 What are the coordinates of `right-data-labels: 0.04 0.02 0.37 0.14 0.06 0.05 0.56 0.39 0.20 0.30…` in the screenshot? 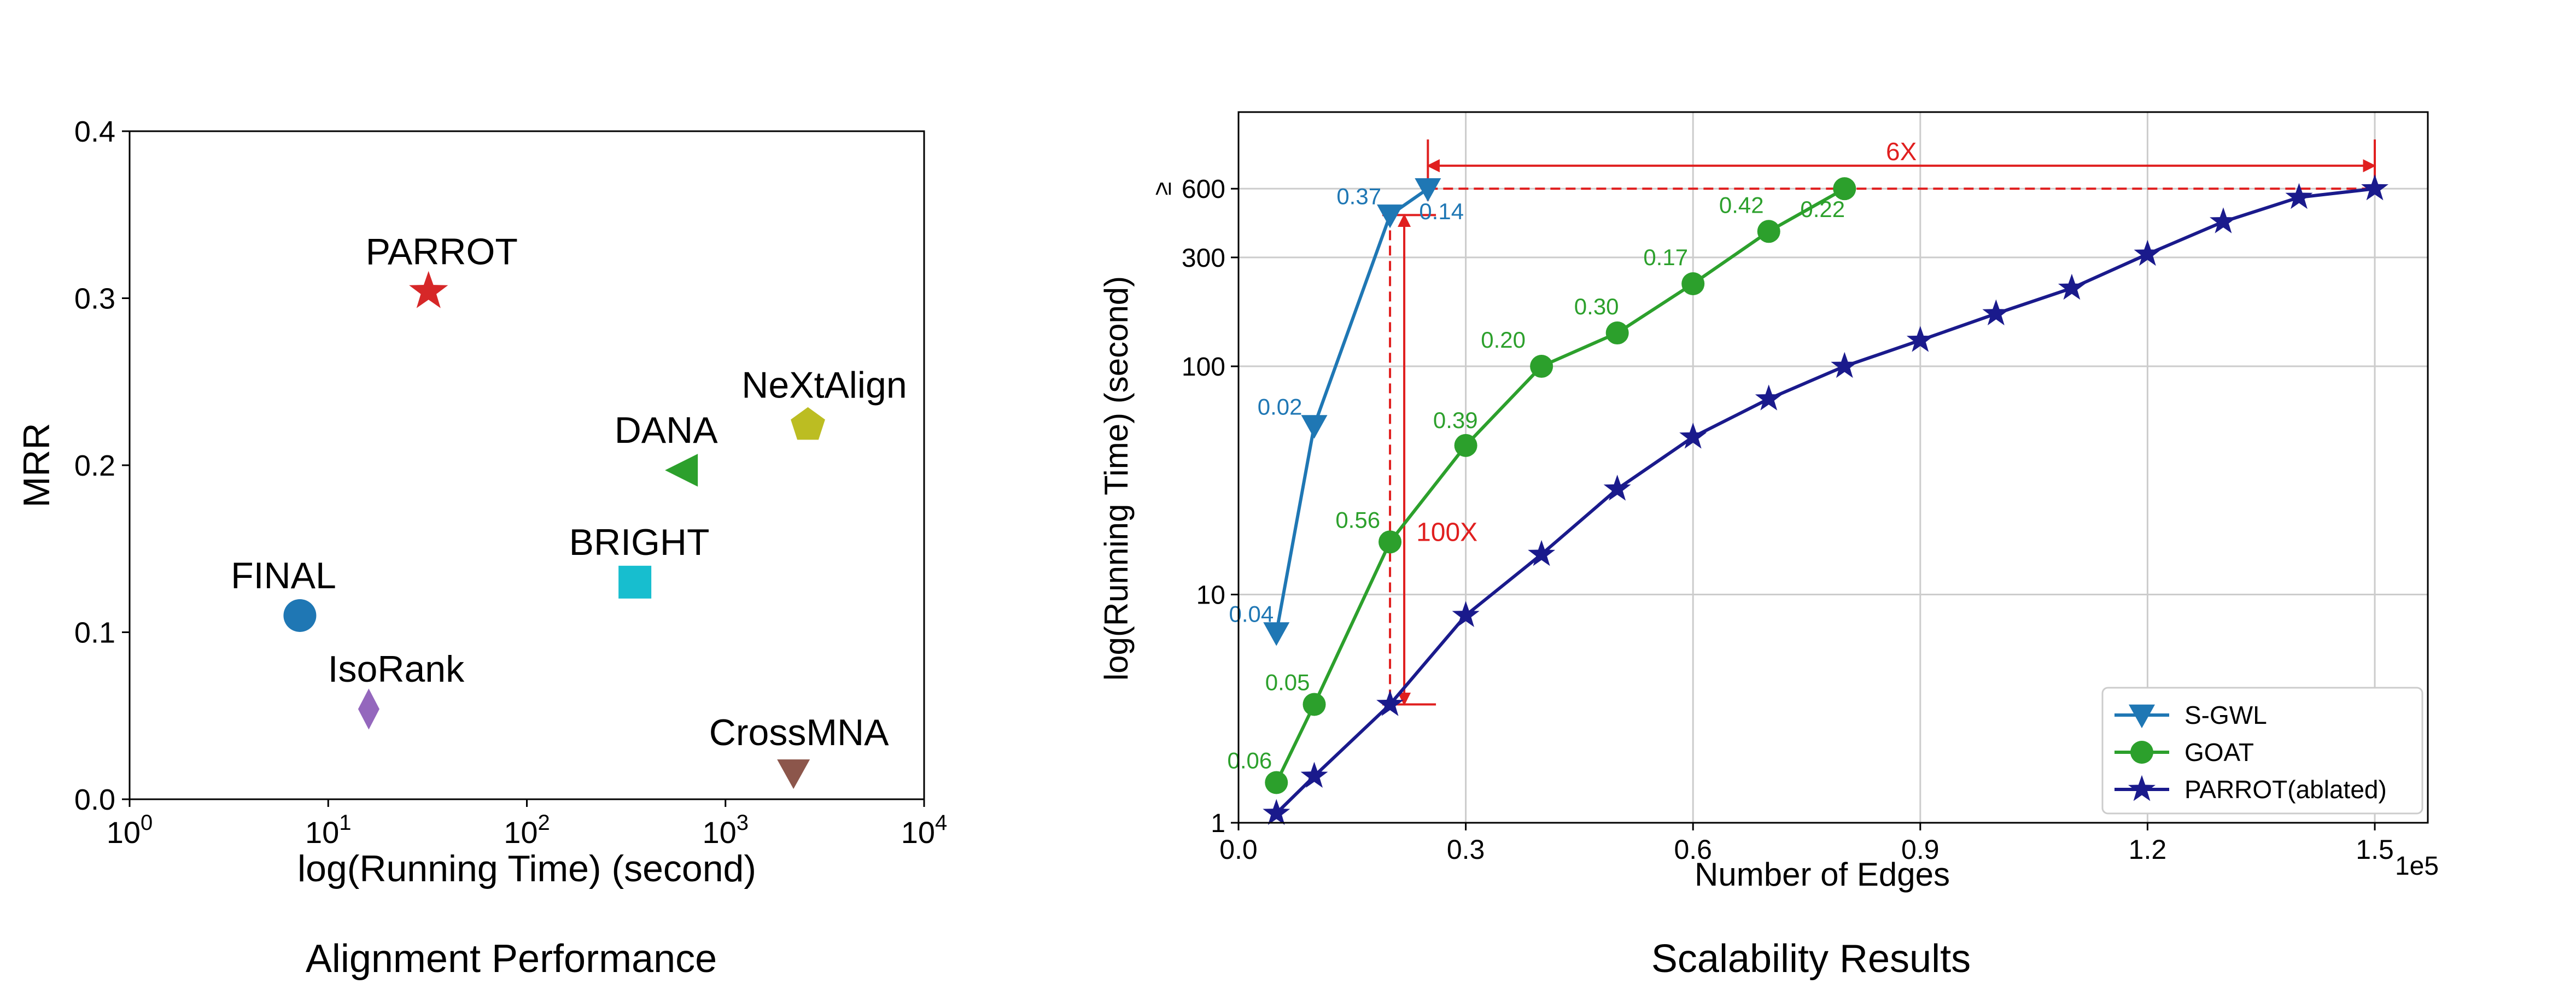 It's located at (1536, 478).